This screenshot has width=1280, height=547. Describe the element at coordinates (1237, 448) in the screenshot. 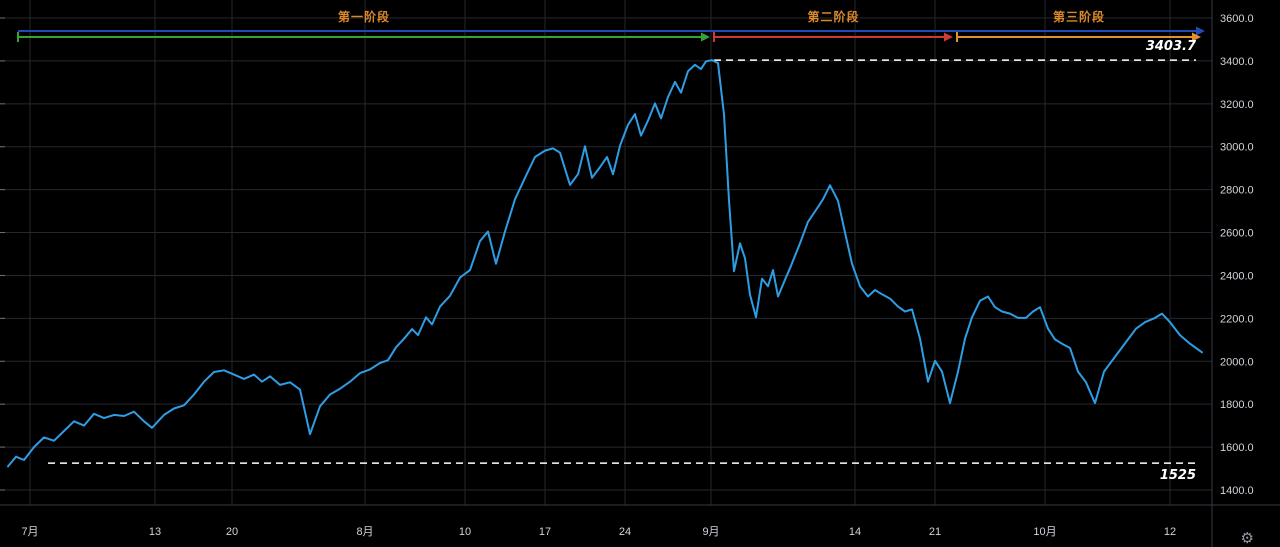

I see `y-axis-label: 1600.0` at that location.